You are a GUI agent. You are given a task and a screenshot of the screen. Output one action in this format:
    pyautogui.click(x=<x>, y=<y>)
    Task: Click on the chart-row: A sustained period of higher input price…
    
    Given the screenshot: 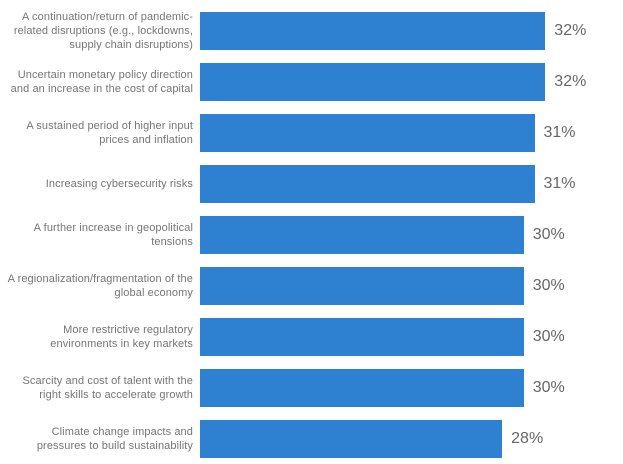 What is the action you would take?
    pyautogui.click(x=311, y=132)
    